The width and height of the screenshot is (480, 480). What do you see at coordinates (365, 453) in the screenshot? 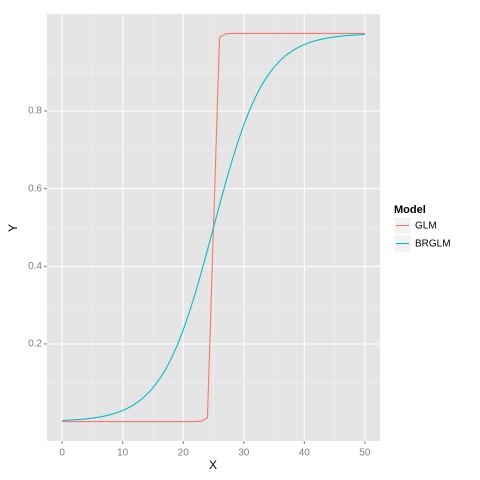
I see `x-tick-label: 50` at bounding box center [365, 453].